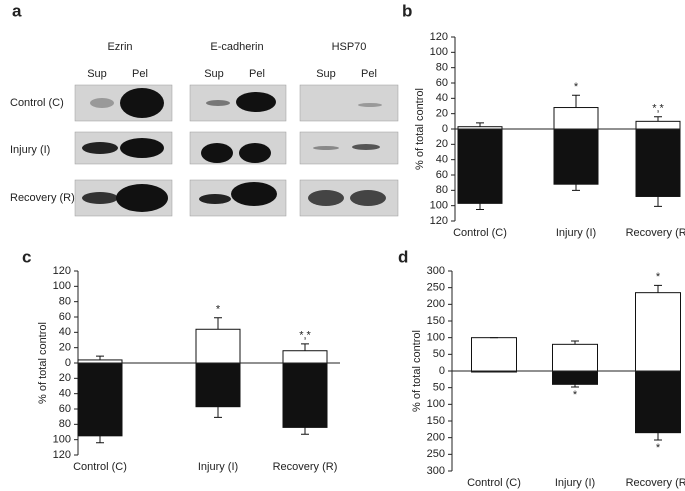 The width and height of the screenshot is (685, 491). Describe the element at coordinates (17, 10) in the screenshot. I see `panel-label: a` at that location.